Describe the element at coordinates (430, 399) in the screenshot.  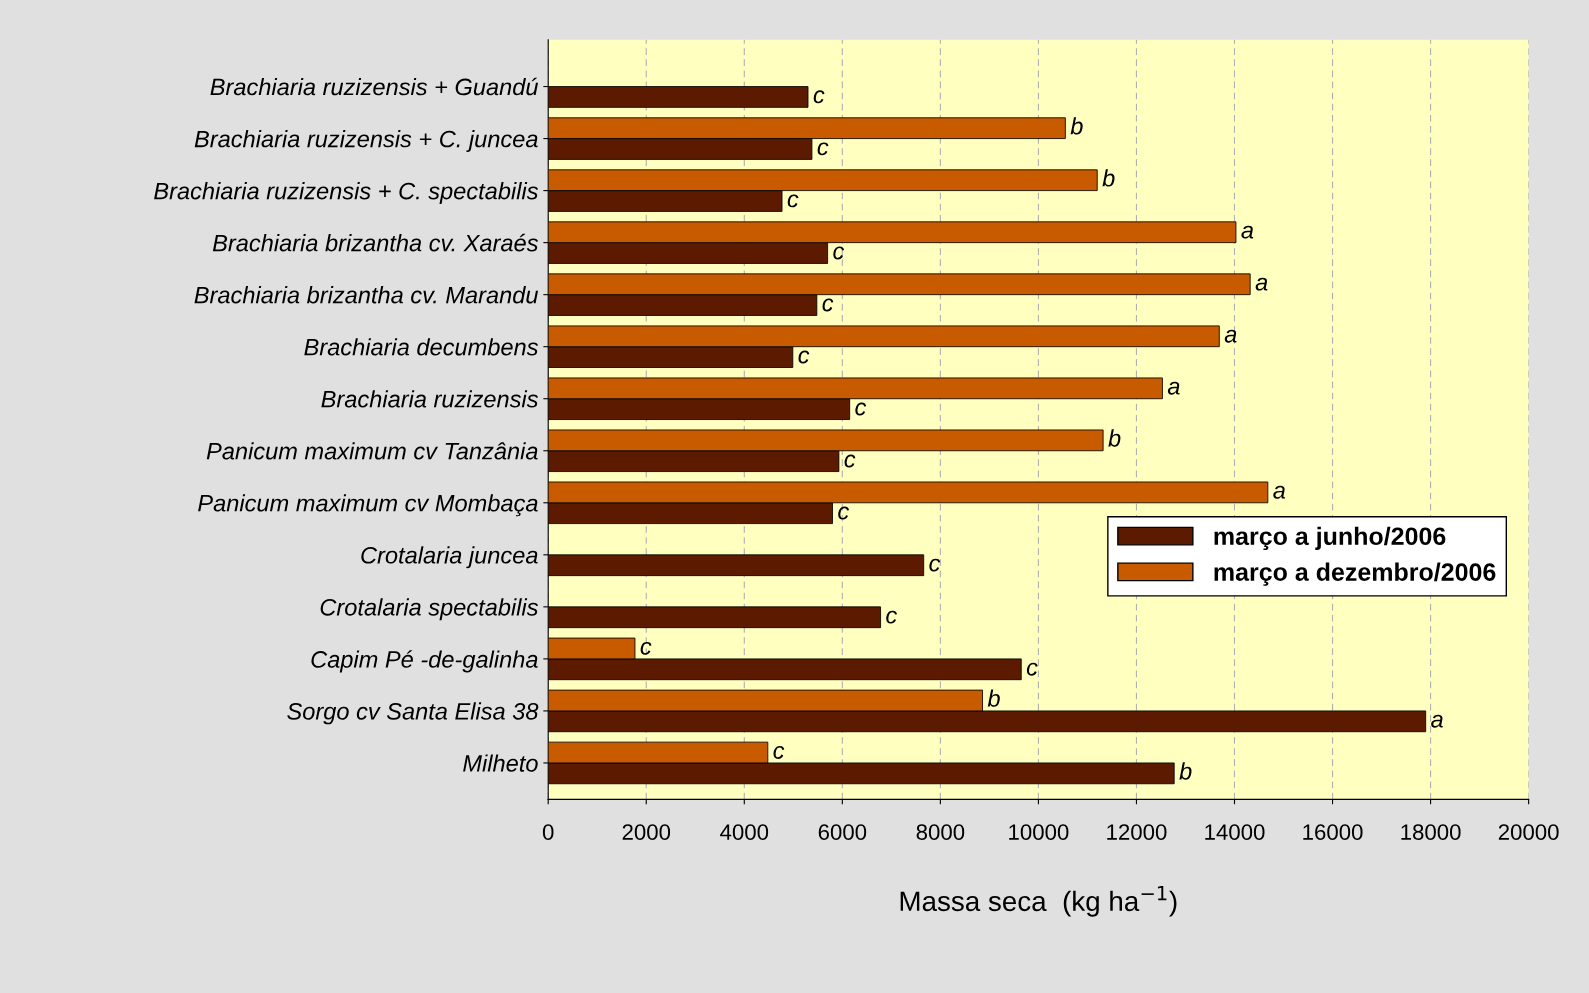
I see `y-tick-label: Brachiaria ruzizensis` at that location.